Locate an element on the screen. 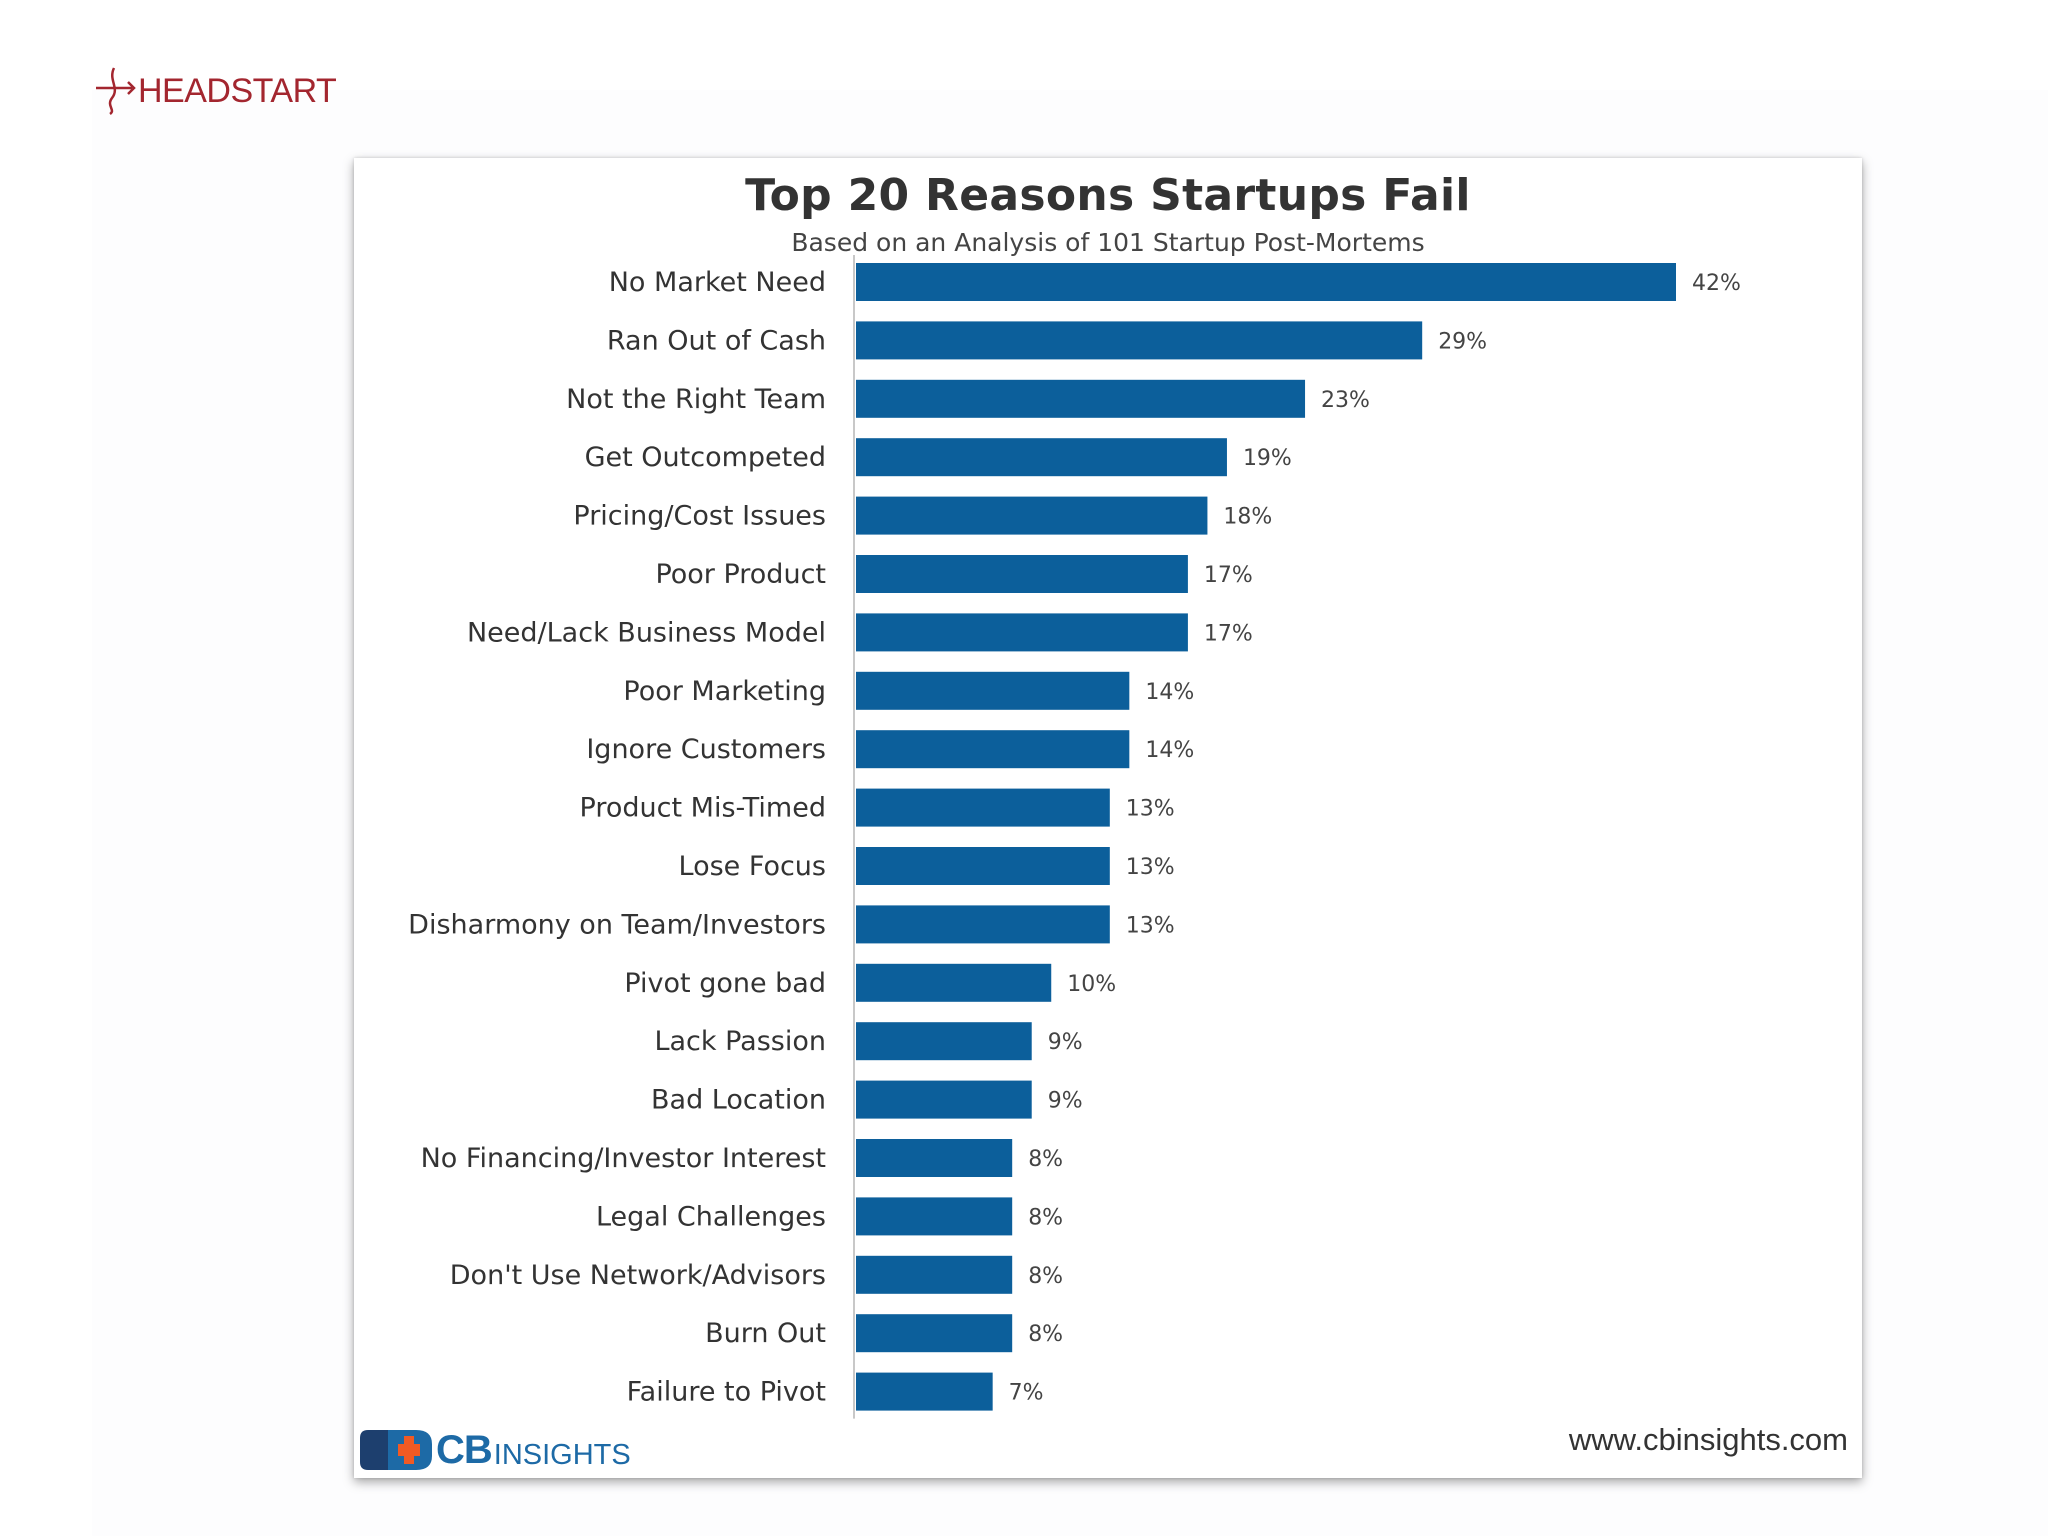 The width and height of the screenshot is (2048, 1536). category-label: Product Mis-Timed is located at coordinates (703, 808).